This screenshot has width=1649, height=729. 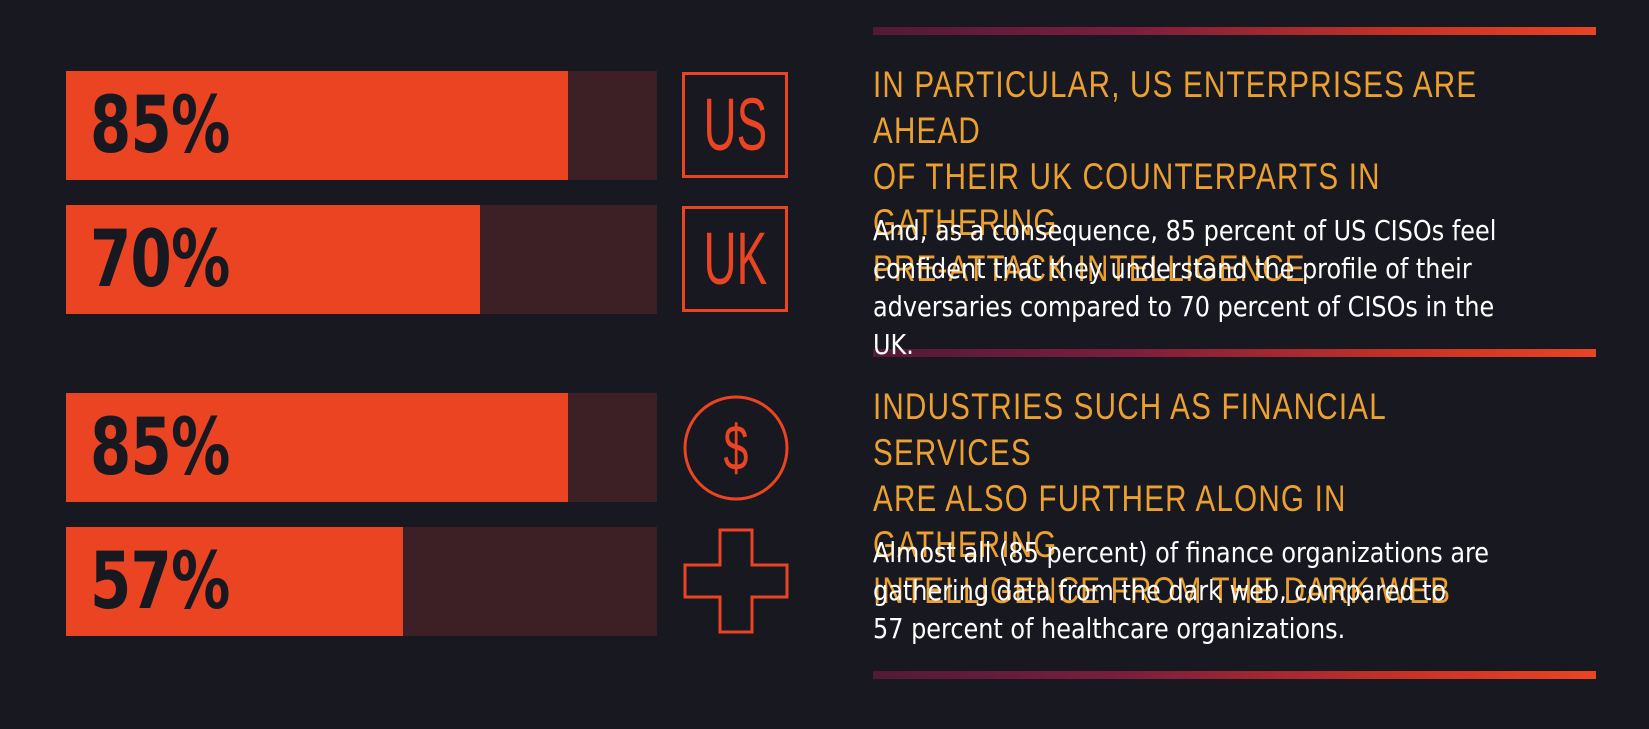 I want to click on bar-value-us: 85%, so click(x=160, y=125).